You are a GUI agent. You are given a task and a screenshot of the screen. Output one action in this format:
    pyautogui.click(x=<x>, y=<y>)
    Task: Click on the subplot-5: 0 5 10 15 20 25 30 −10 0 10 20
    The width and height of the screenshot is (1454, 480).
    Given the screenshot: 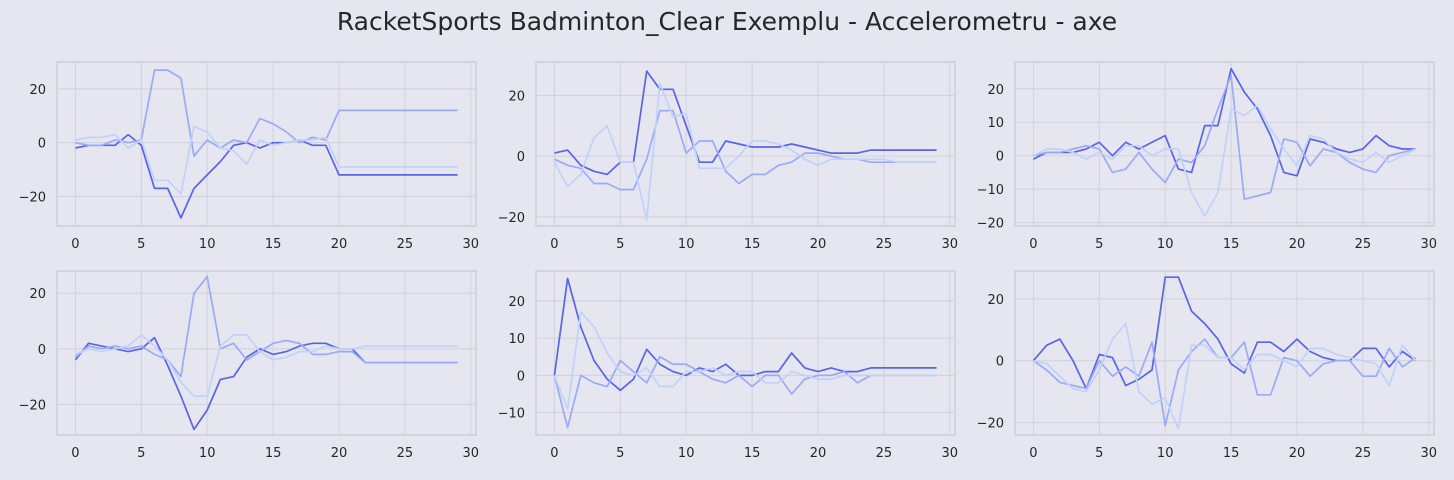 What is the action you would take?
    pyautogui.click(x=728, y=365)
    